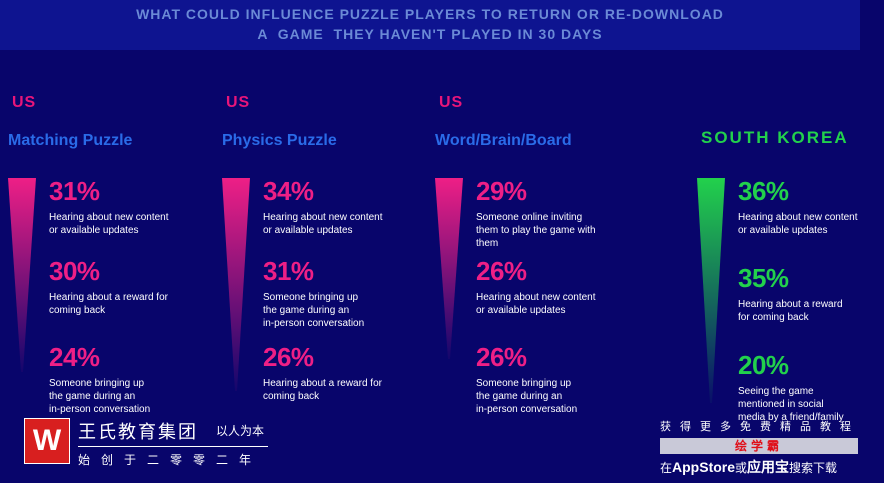 This screenshot has height=483, width=884. Describe the element at coordinates (170, 460) in the screenshot. I see `org-since: 始创于二零零二年` at that location.